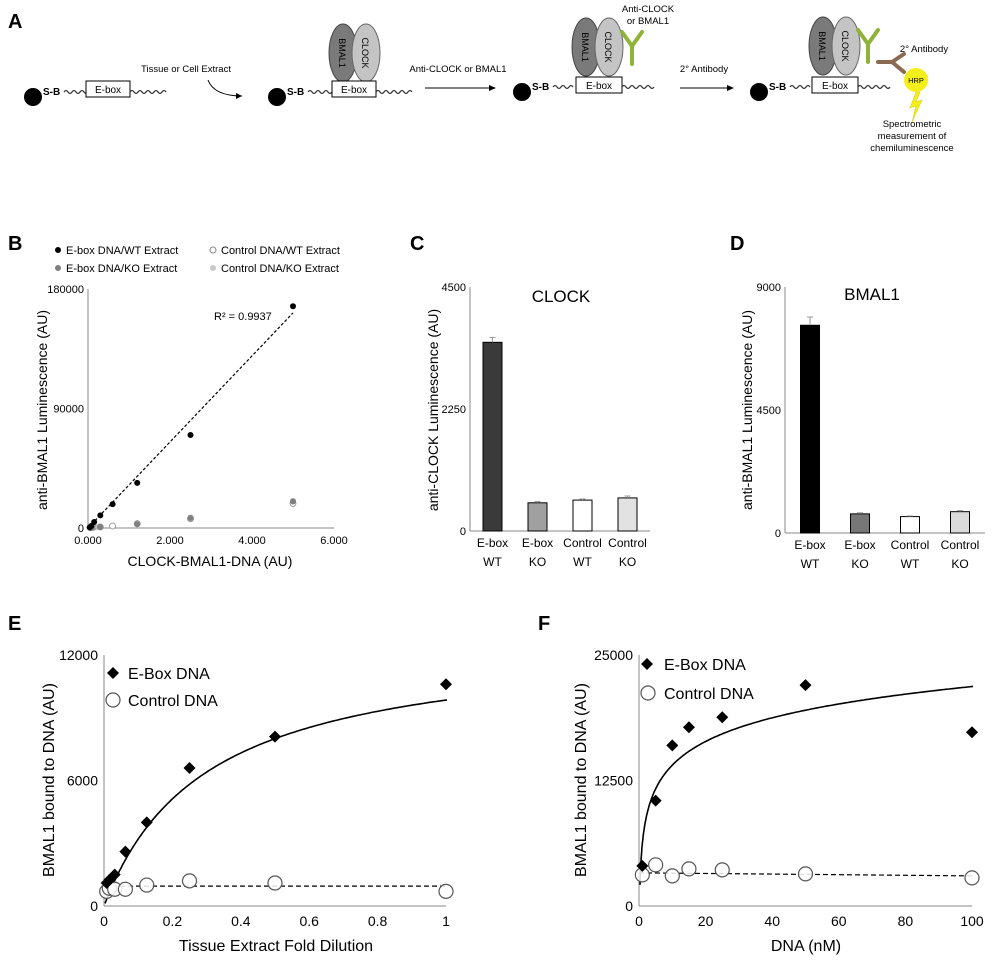 The width and height of the screenshot is (1000, 962). I want to click on panel-c-letter: C, so click(417, 244).